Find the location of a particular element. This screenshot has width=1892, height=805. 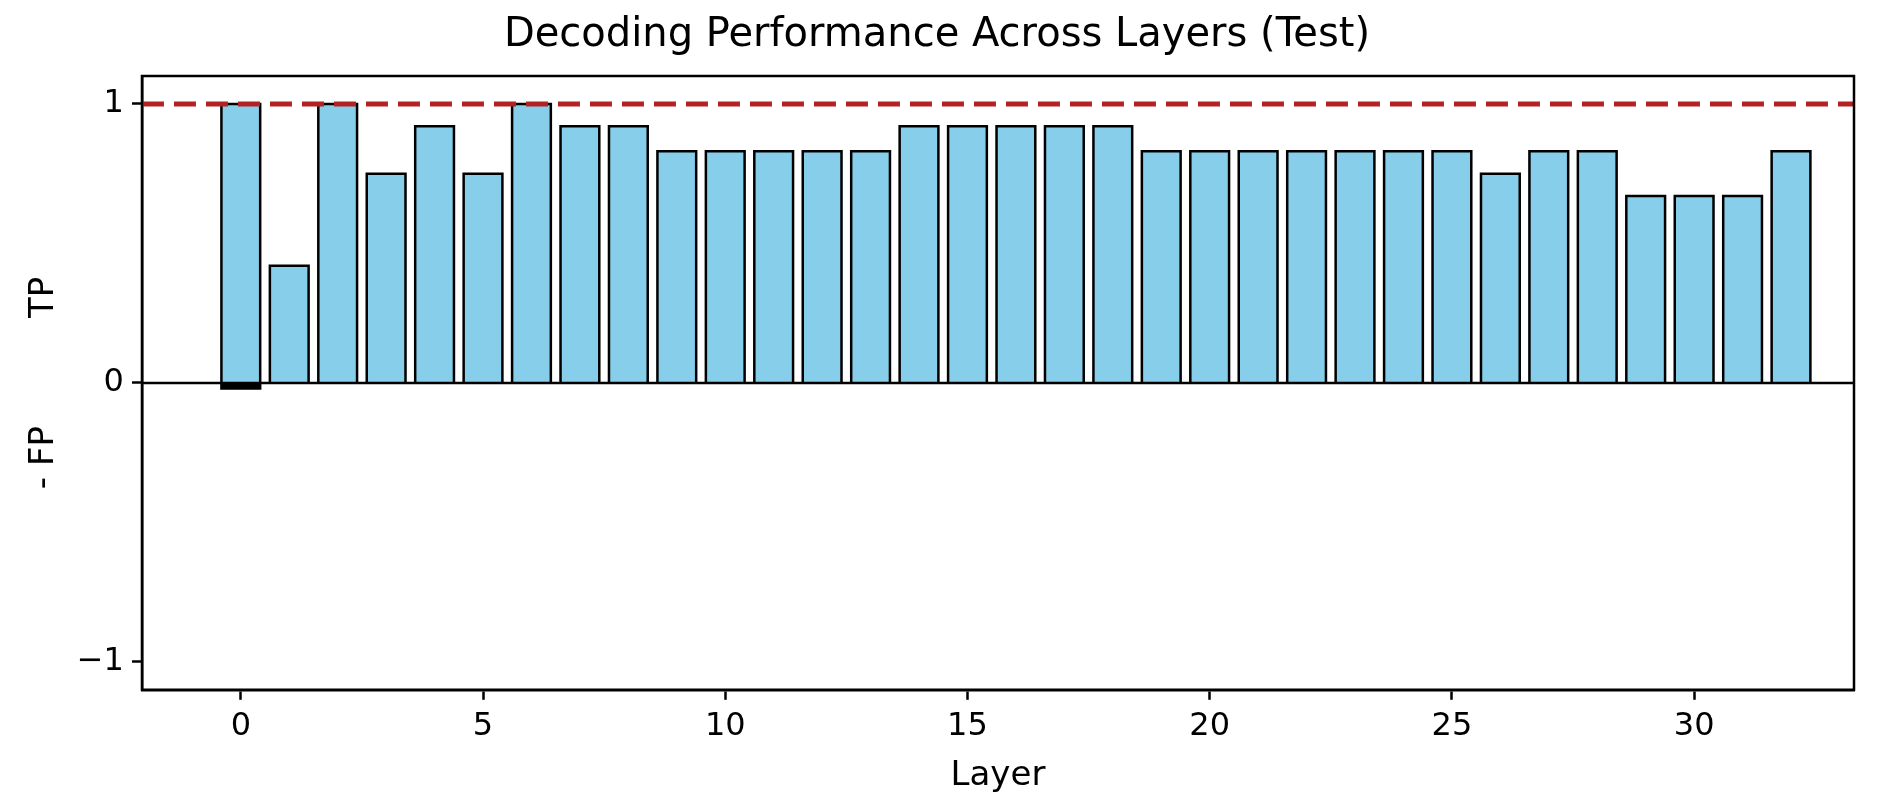

y-tick-label: 0 is located at coordinates (113, 380).